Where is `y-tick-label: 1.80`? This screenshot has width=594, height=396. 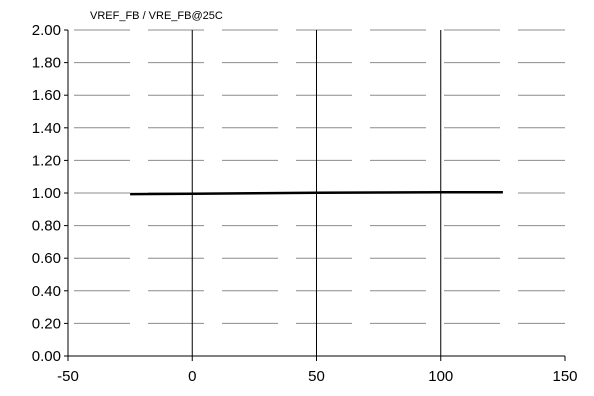
y-tick-label: 1.80 is located at coordinates (46, 63).